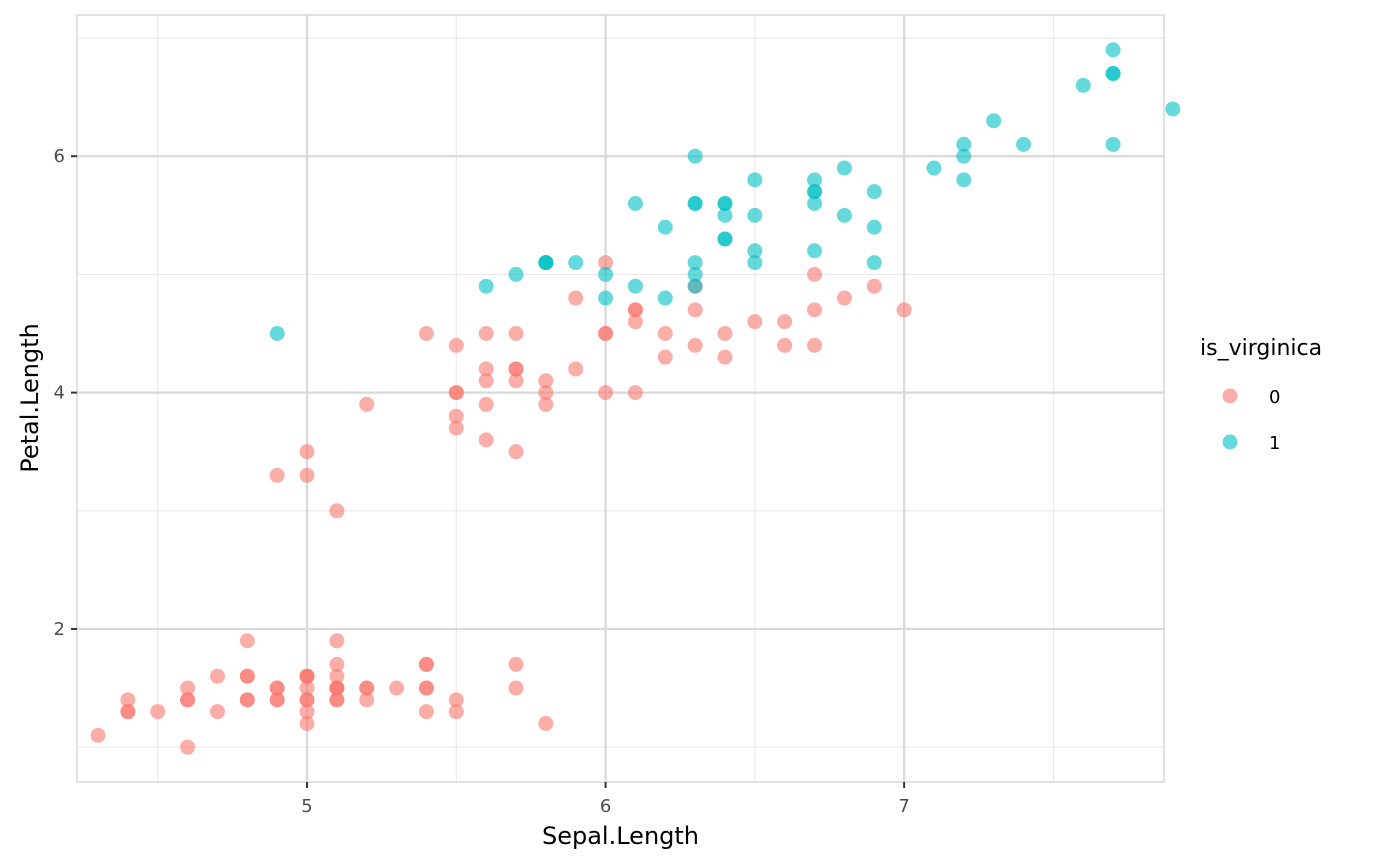  What do you see at coordinates (1274, 397) in the screenshot?
I see `legend-label-0: 0` at bounding box center [1274, 397].